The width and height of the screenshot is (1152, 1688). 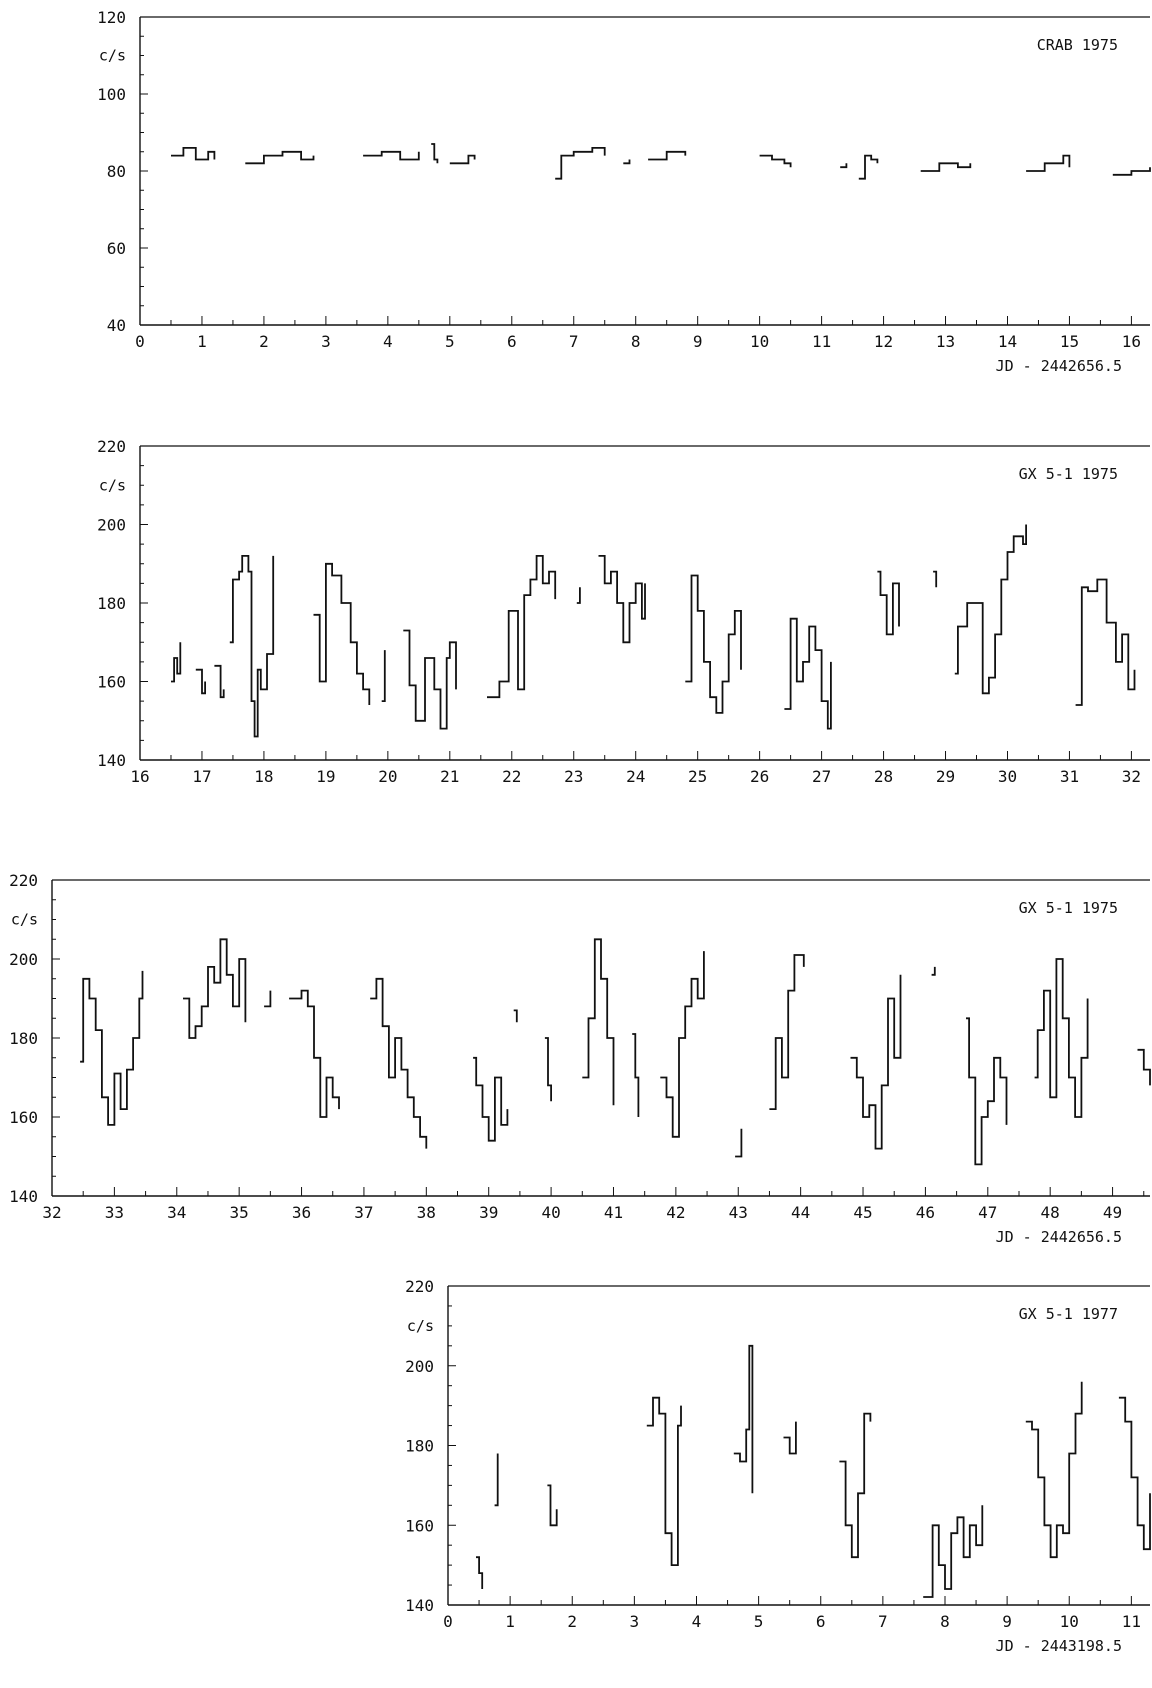 I want to click on chart-2-x-tick-label: 22, so click(x=511, y=776).